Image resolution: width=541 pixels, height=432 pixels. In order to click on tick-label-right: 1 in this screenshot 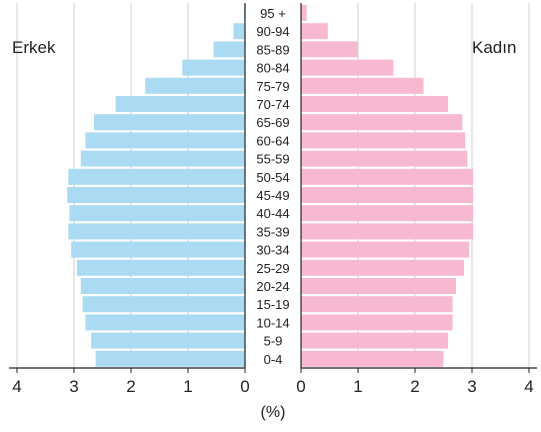, I will do `click(357, 386)`.